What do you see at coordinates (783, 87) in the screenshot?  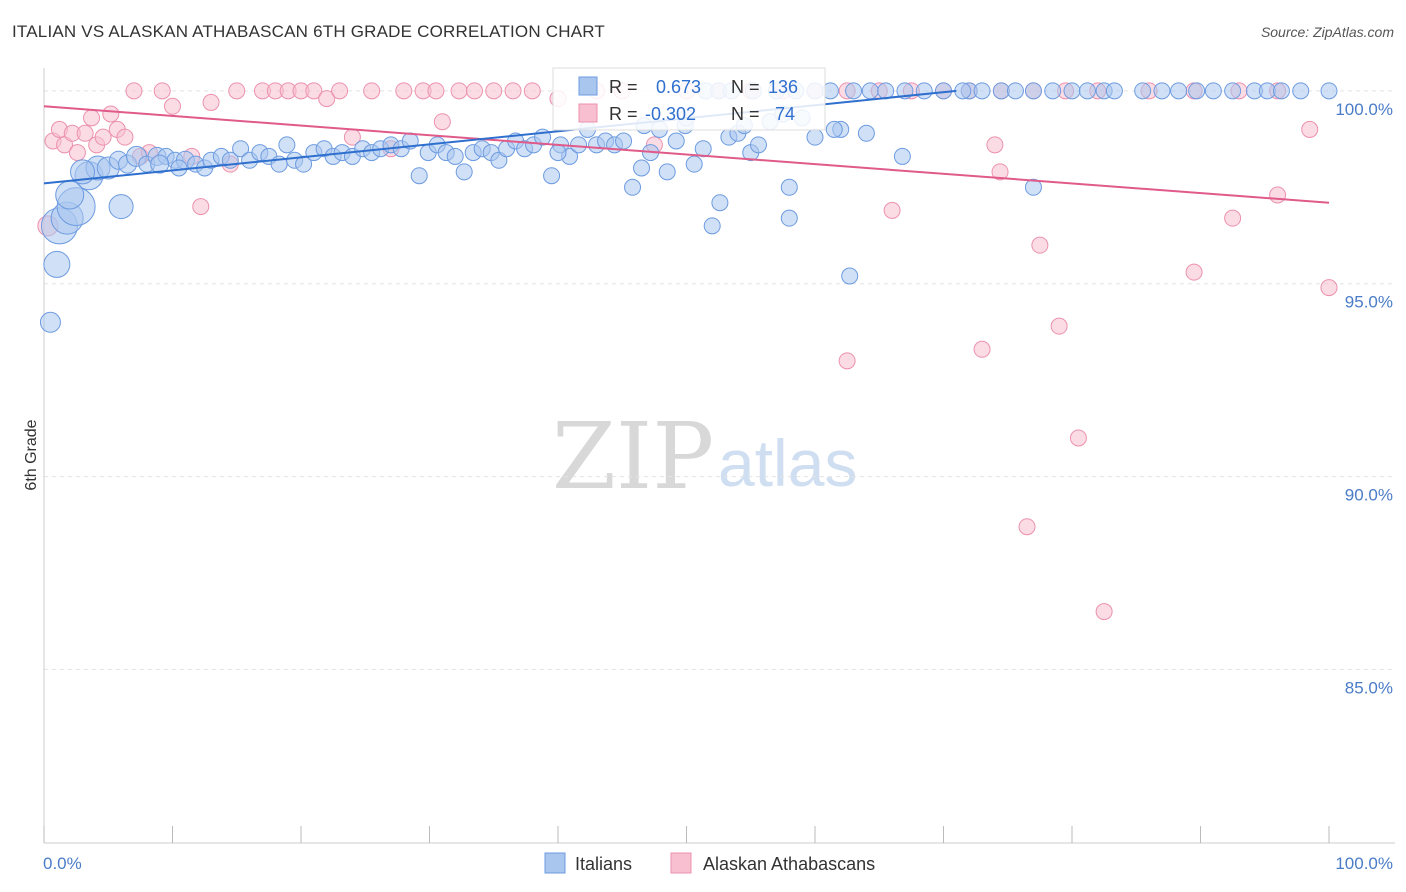 I see `legend-n-value-1: 136` at bounding box center [783, 87].